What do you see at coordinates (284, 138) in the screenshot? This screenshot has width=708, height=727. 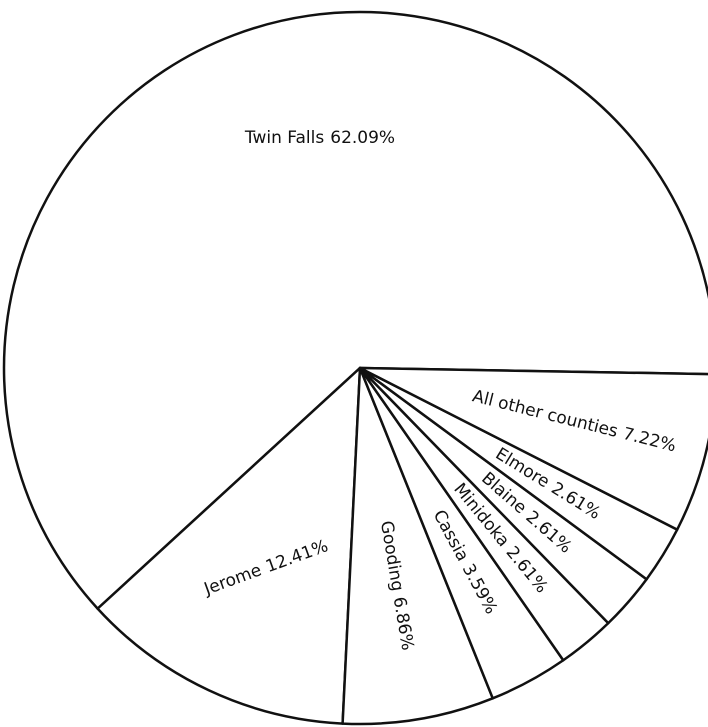 I see `slice-name: Twin Falls` at bounding box center [284, 138].